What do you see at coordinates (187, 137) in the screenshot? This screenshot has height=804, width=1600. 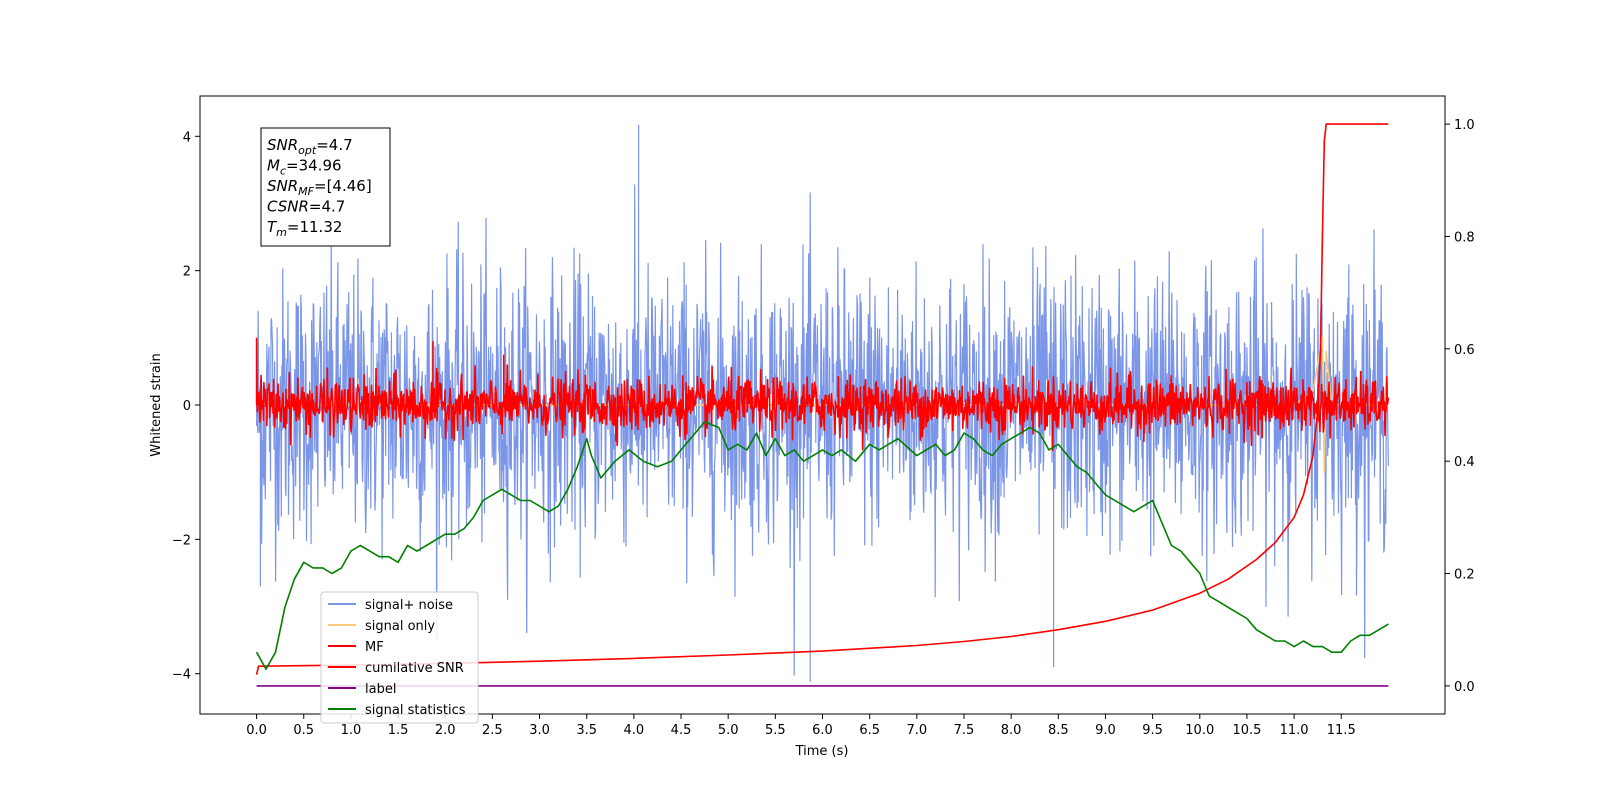 I see `y-tick-label: 4` at bounding box center [187, 137].